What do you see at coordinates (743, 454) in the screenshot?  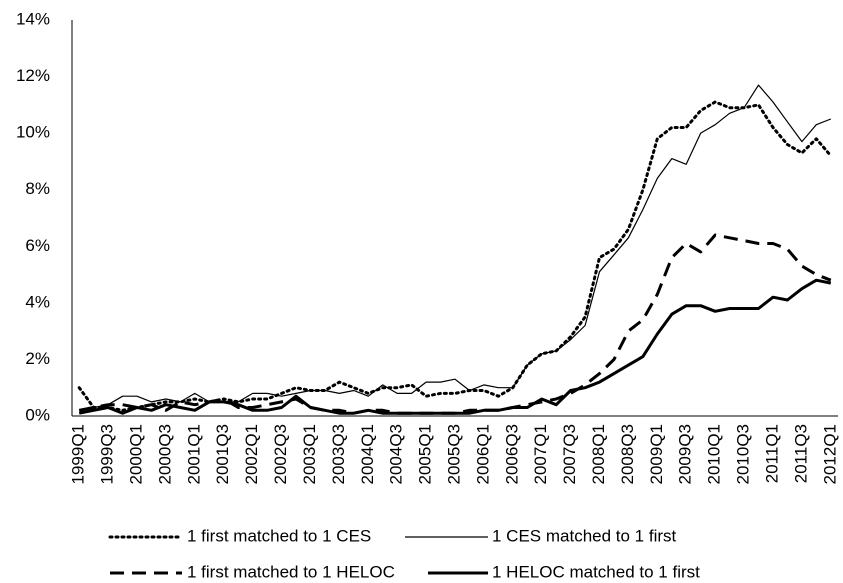 I see `x-tick-label: 2010Q3` at bounding box center [743, 454].